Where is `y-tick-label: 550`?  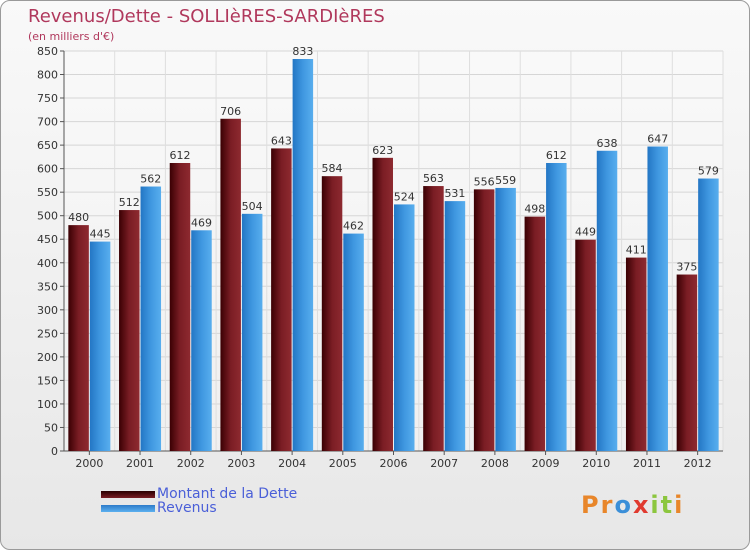 y-tick-label: 550 is located at coordinates (47, 192).